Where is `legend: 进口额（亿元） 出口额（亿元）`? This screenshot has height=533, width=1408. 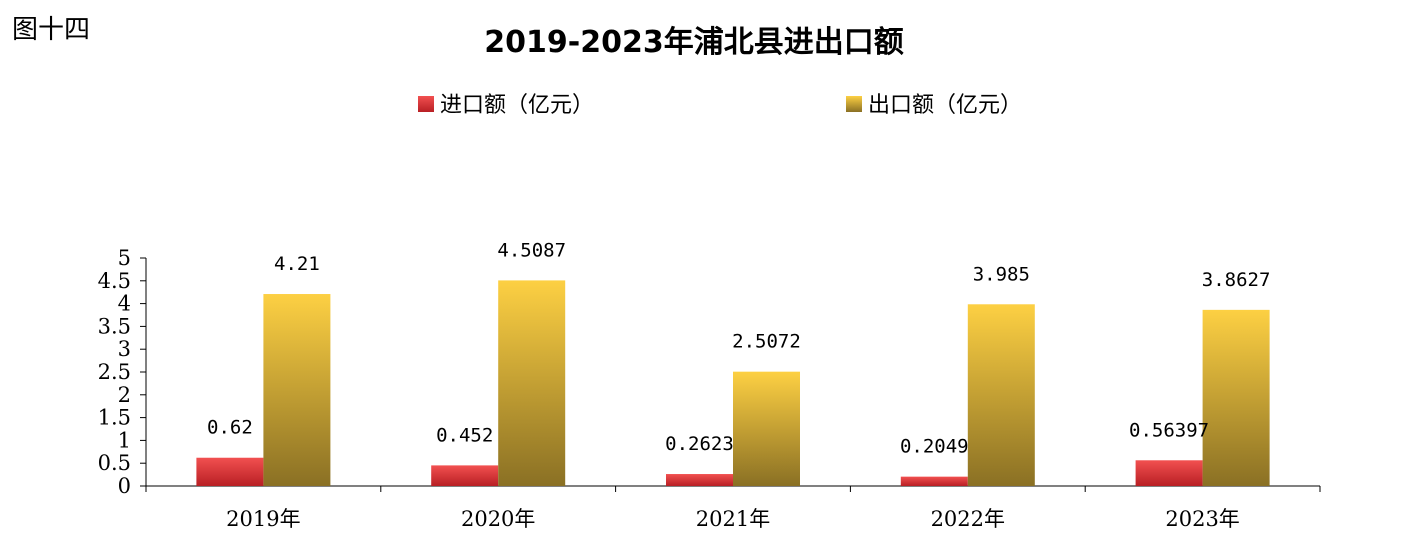
legend: 进口额（亿元） 出口额（亿元） is located at coordinates (720, 105).